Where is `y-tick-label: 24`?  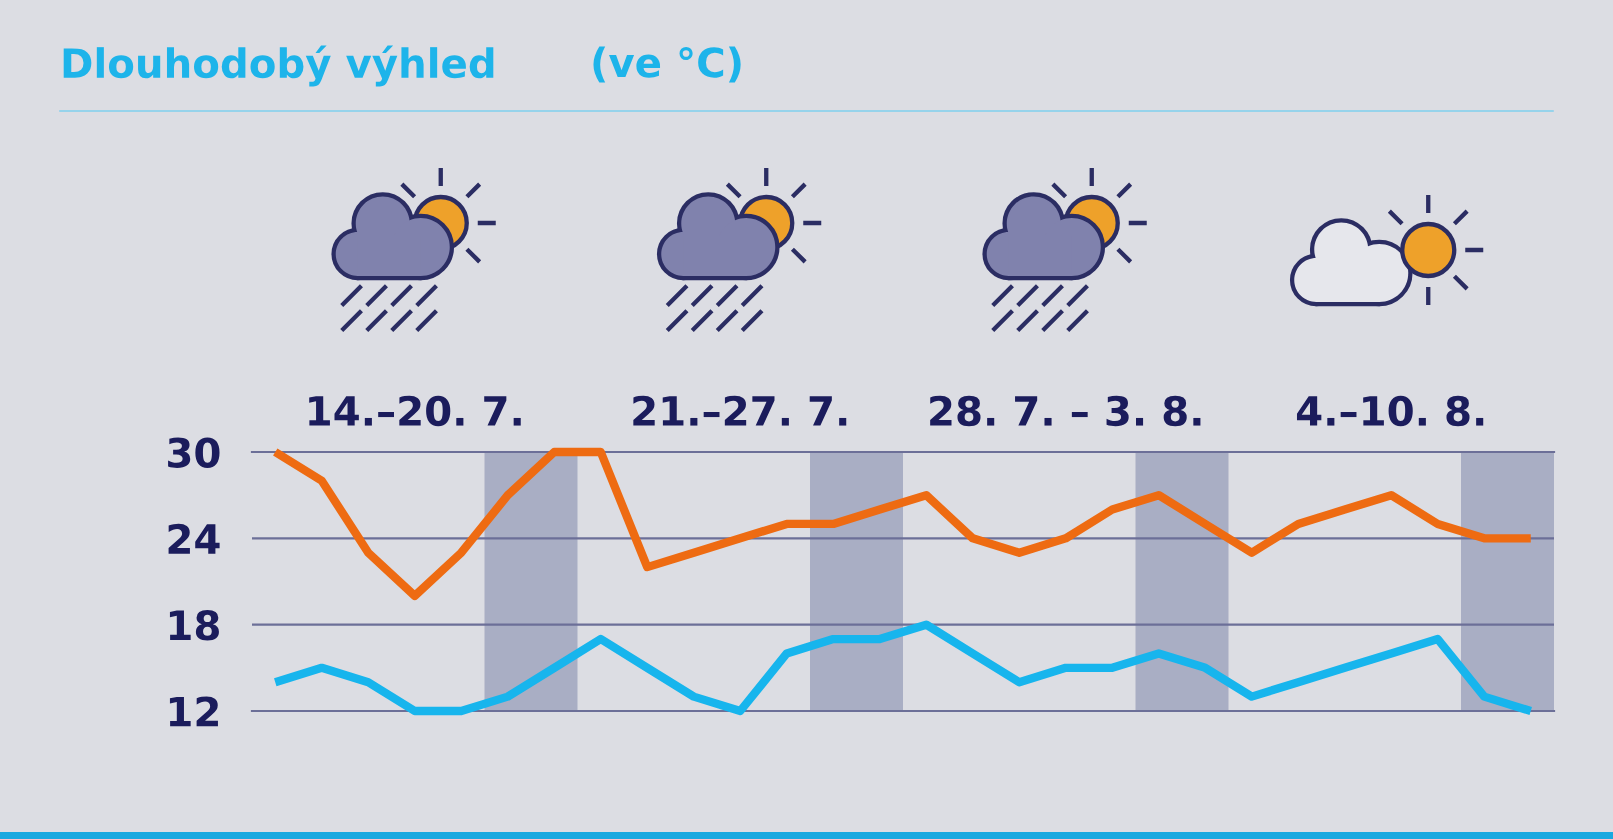 y-tick-label: 24 is located at coordinates (194, 538).